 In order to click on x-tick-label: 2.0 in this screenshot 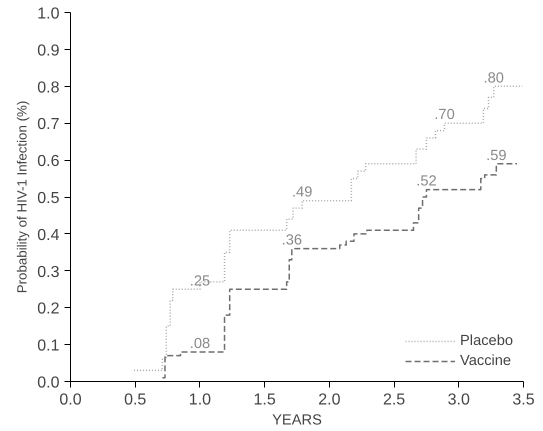, I will do `click(329, 400)`.